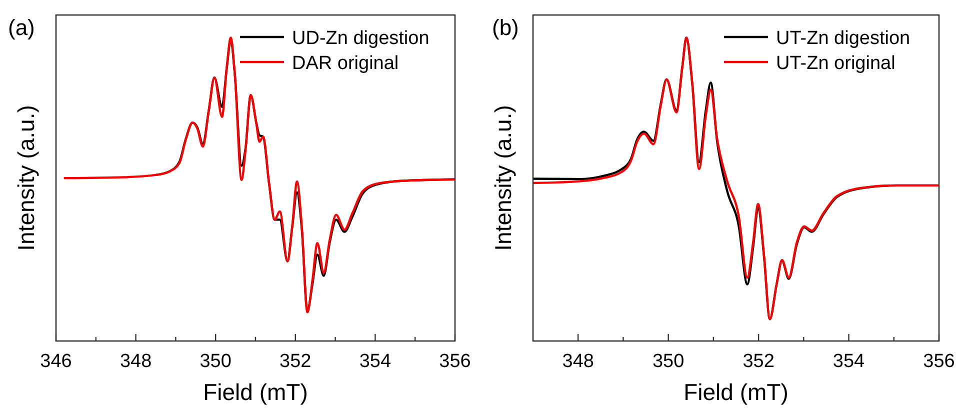 This screenshot has height=410, width=958. Describe the element at coordinates (361, 38) in the screenshot. I see `legend-label: UD-Zn digestion` at that location.